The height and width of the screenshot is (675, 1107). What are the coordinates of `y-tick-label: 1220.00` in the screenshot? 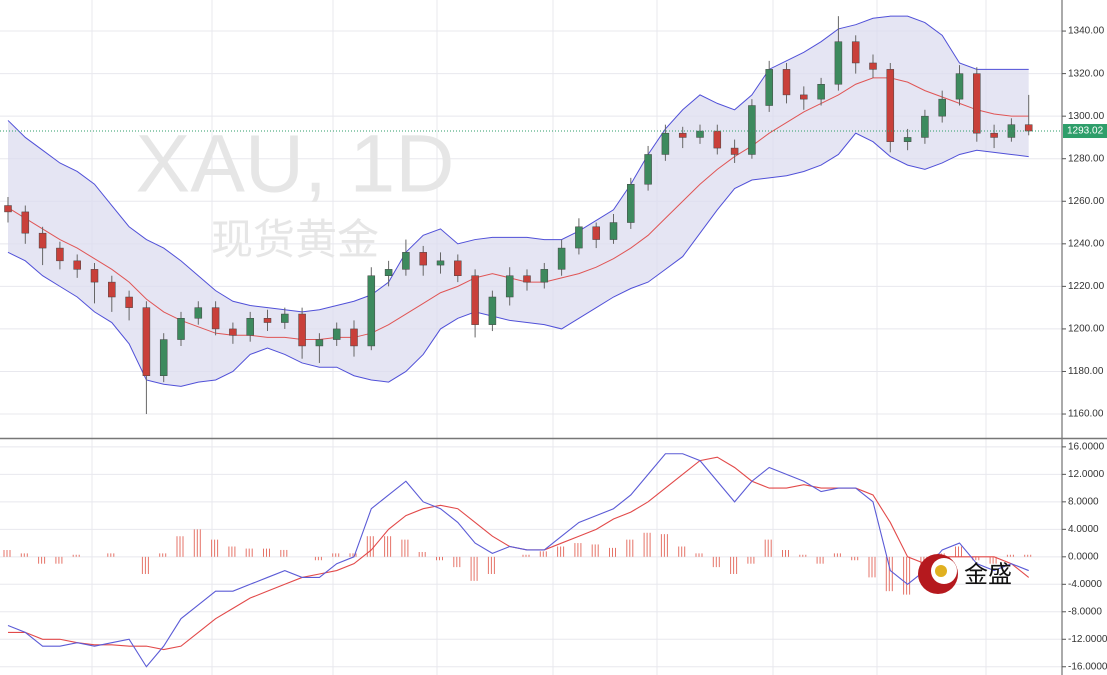 It's located at (1086, 286).